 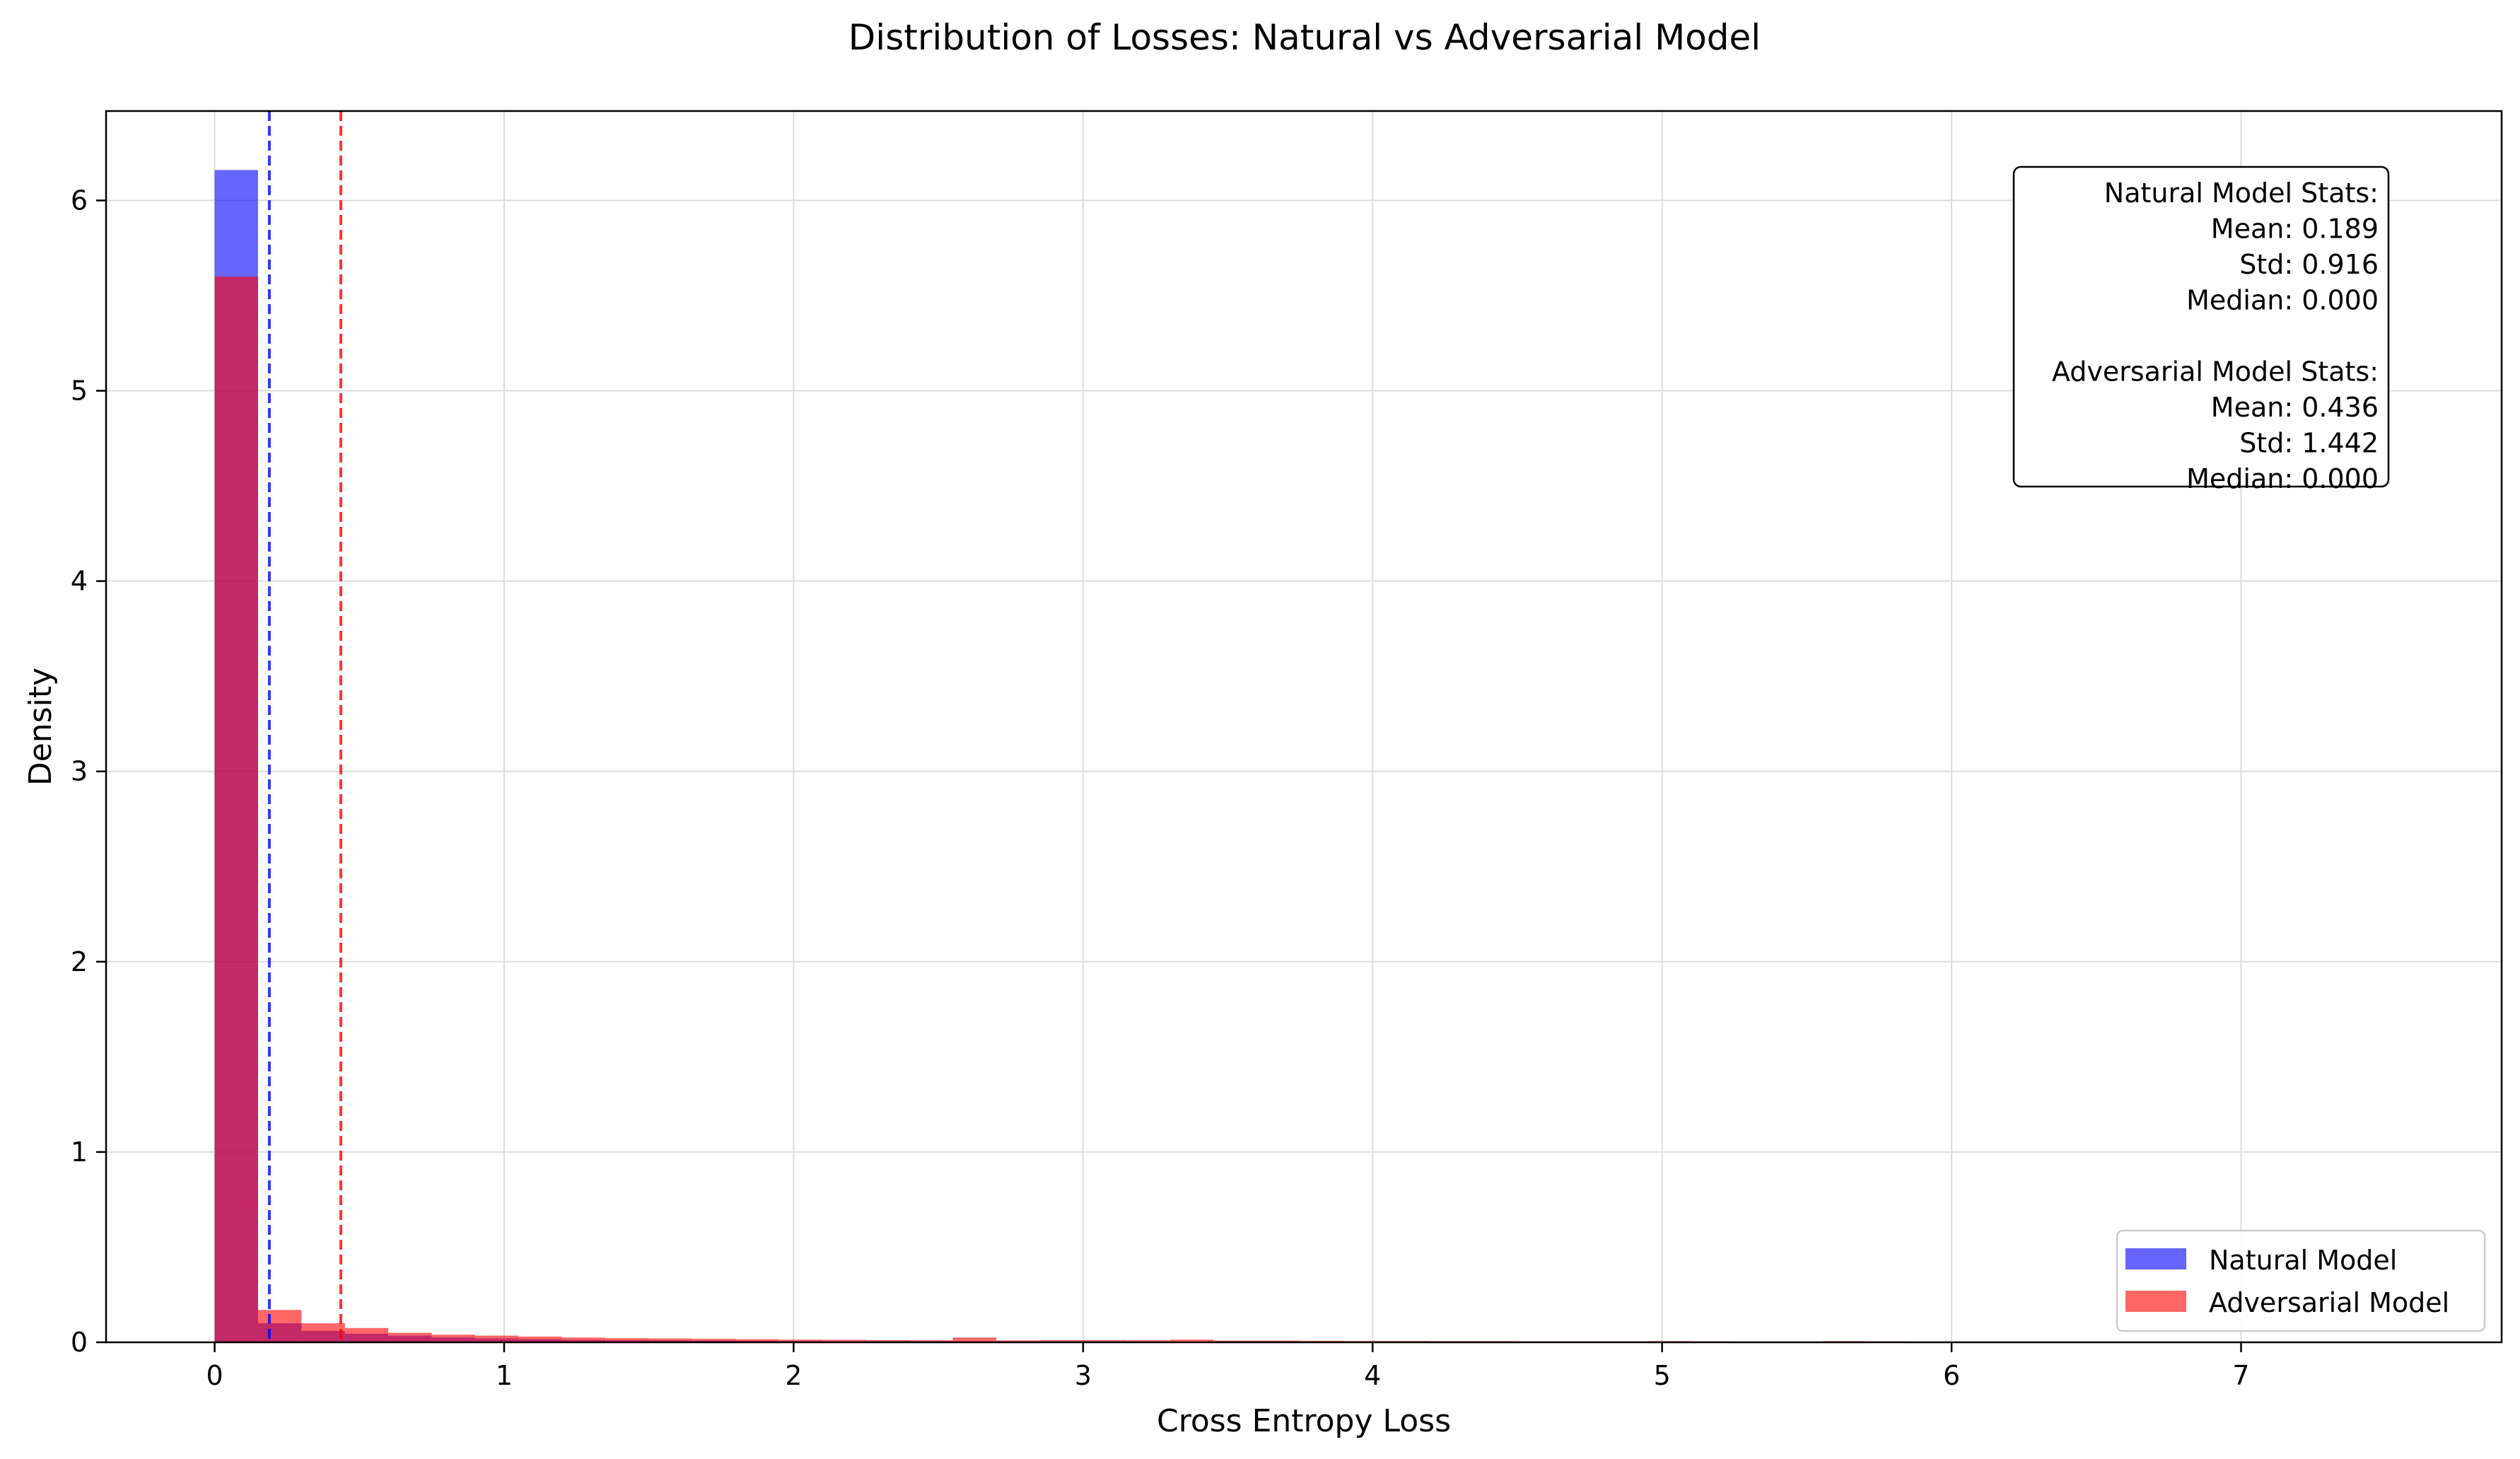 I want to click on x-tick-label: 0, so click(x=215, y=1375).